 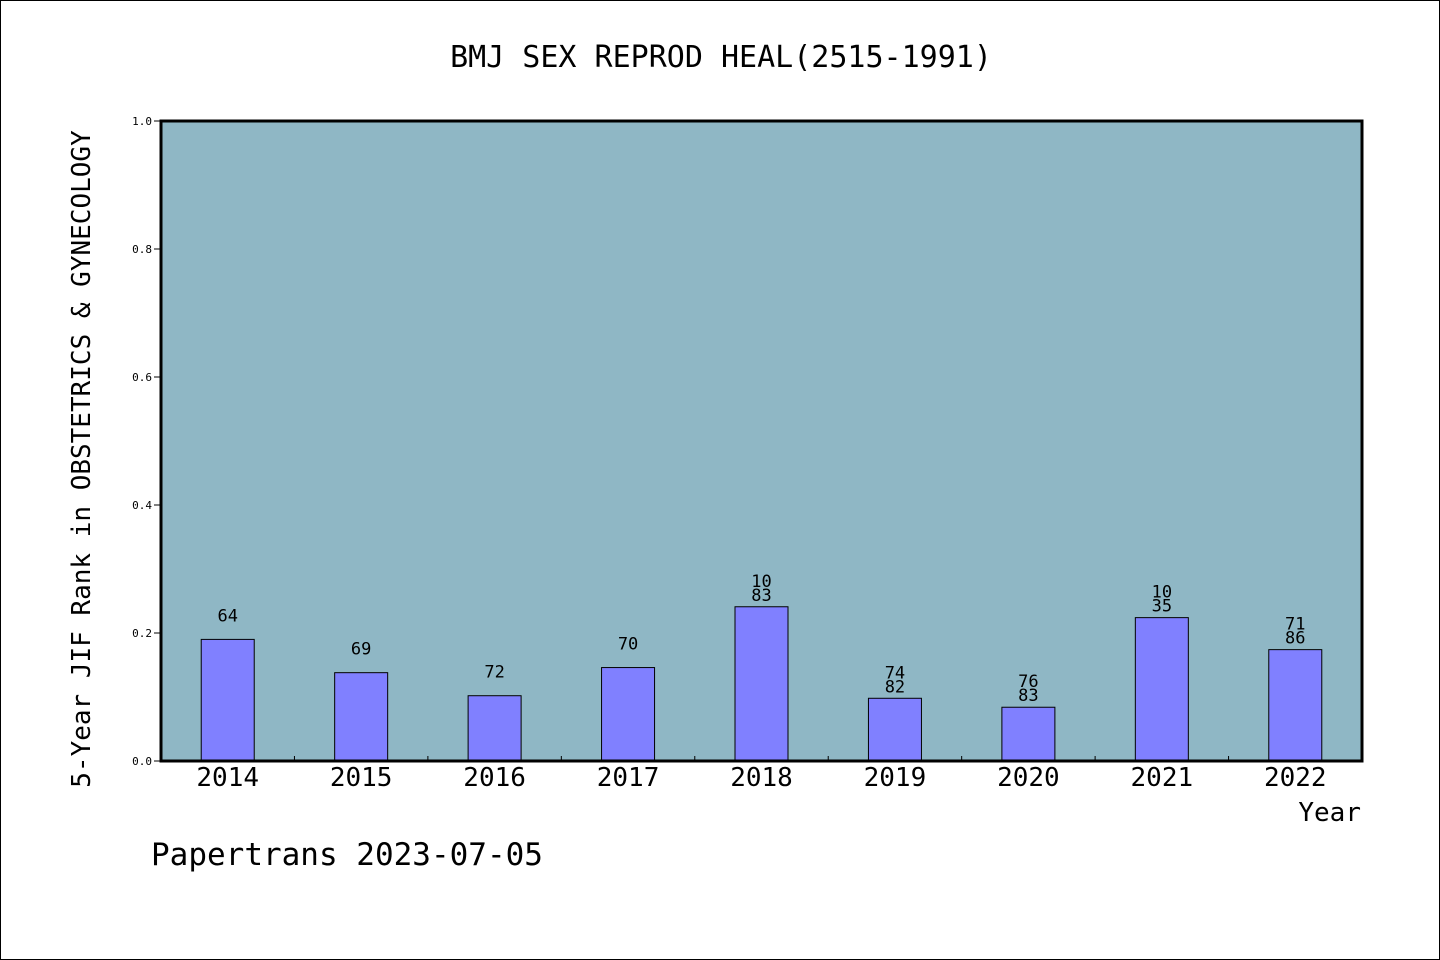 I want to click on bar-label: 71, so click(x=1295, y=625).